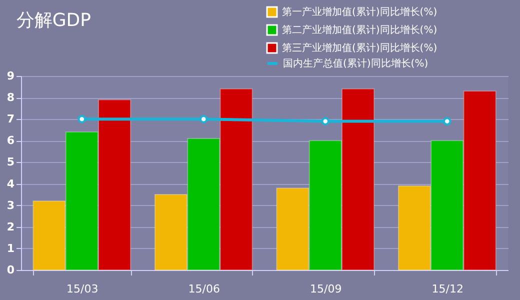 The image size is (520, 300). Describe the element at coordinates (360, 30) in the screenshot. I see `legend-label: 第二产业增加值(累计)同比增长(%)` at that location.